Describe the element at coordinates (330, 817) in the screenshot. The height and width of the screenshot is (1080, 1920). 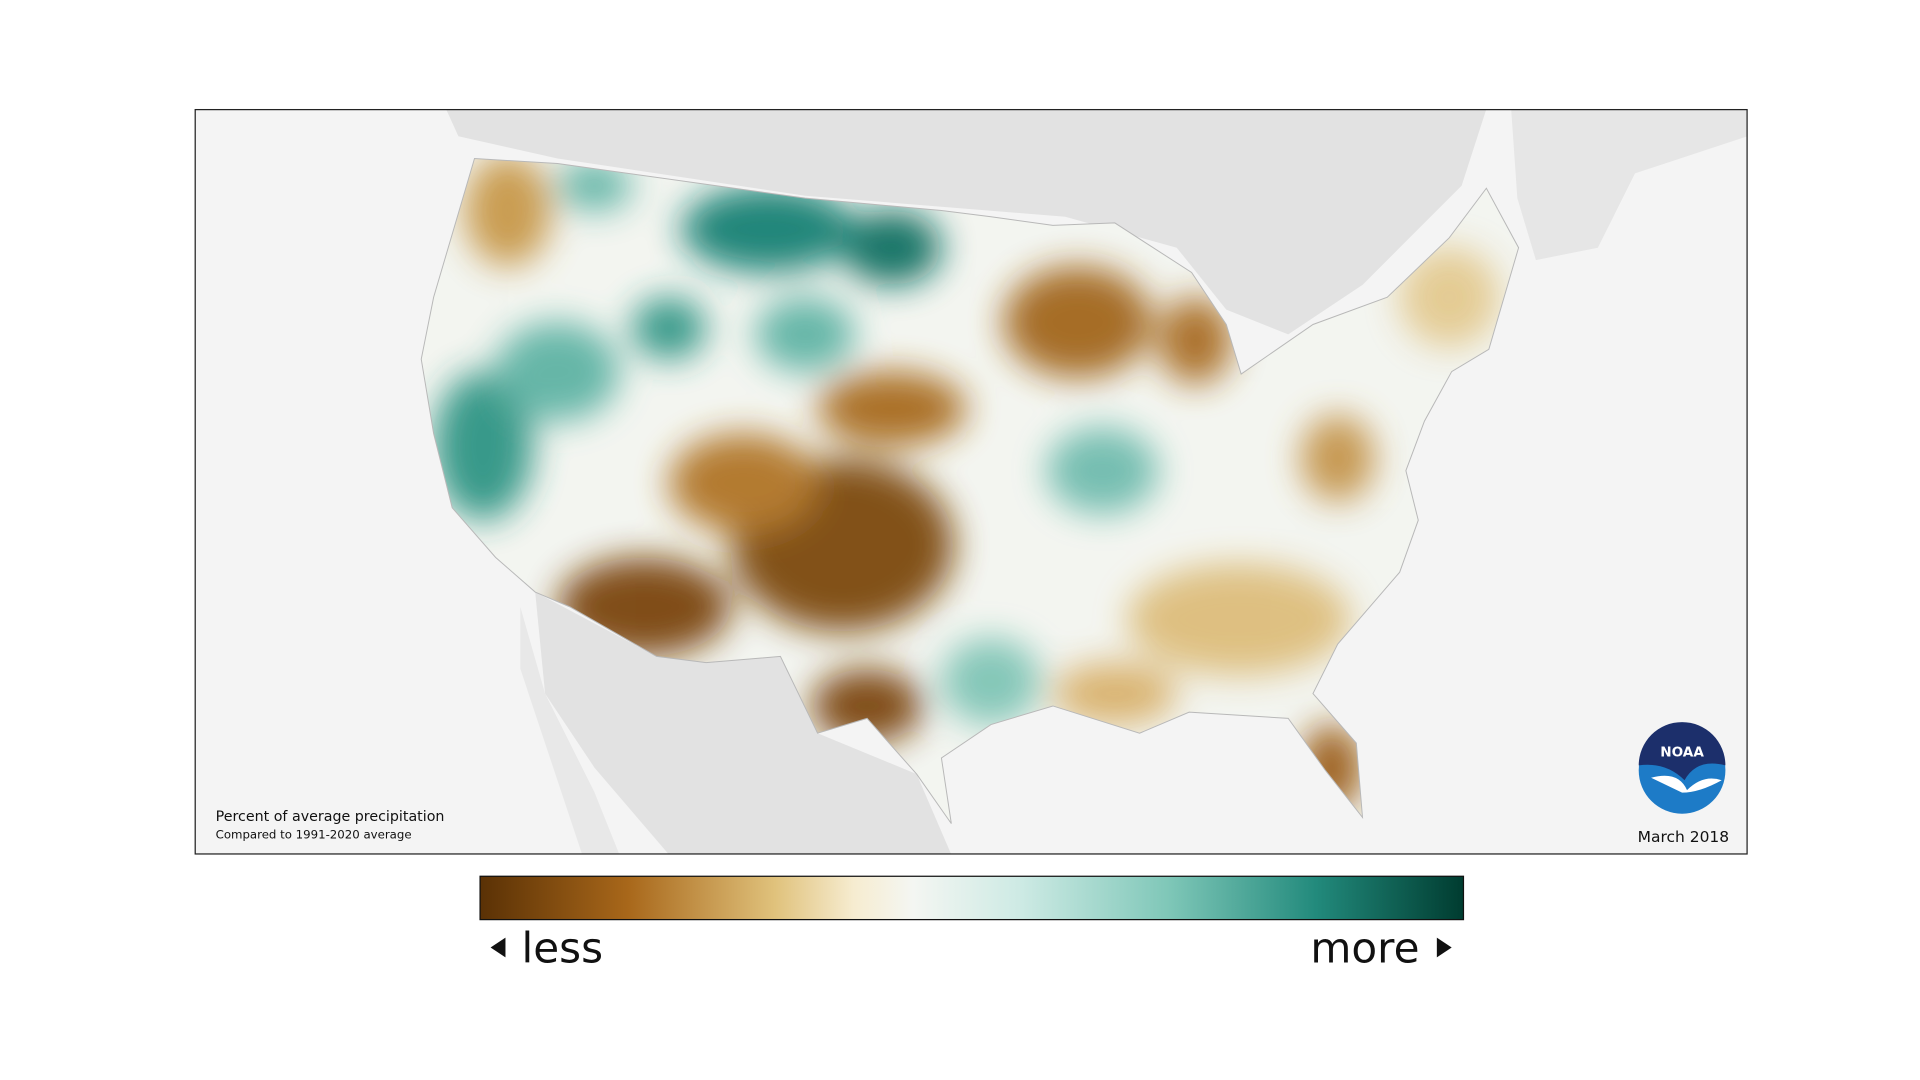
I see `caption-title: Percent of average precipitation` at that location.